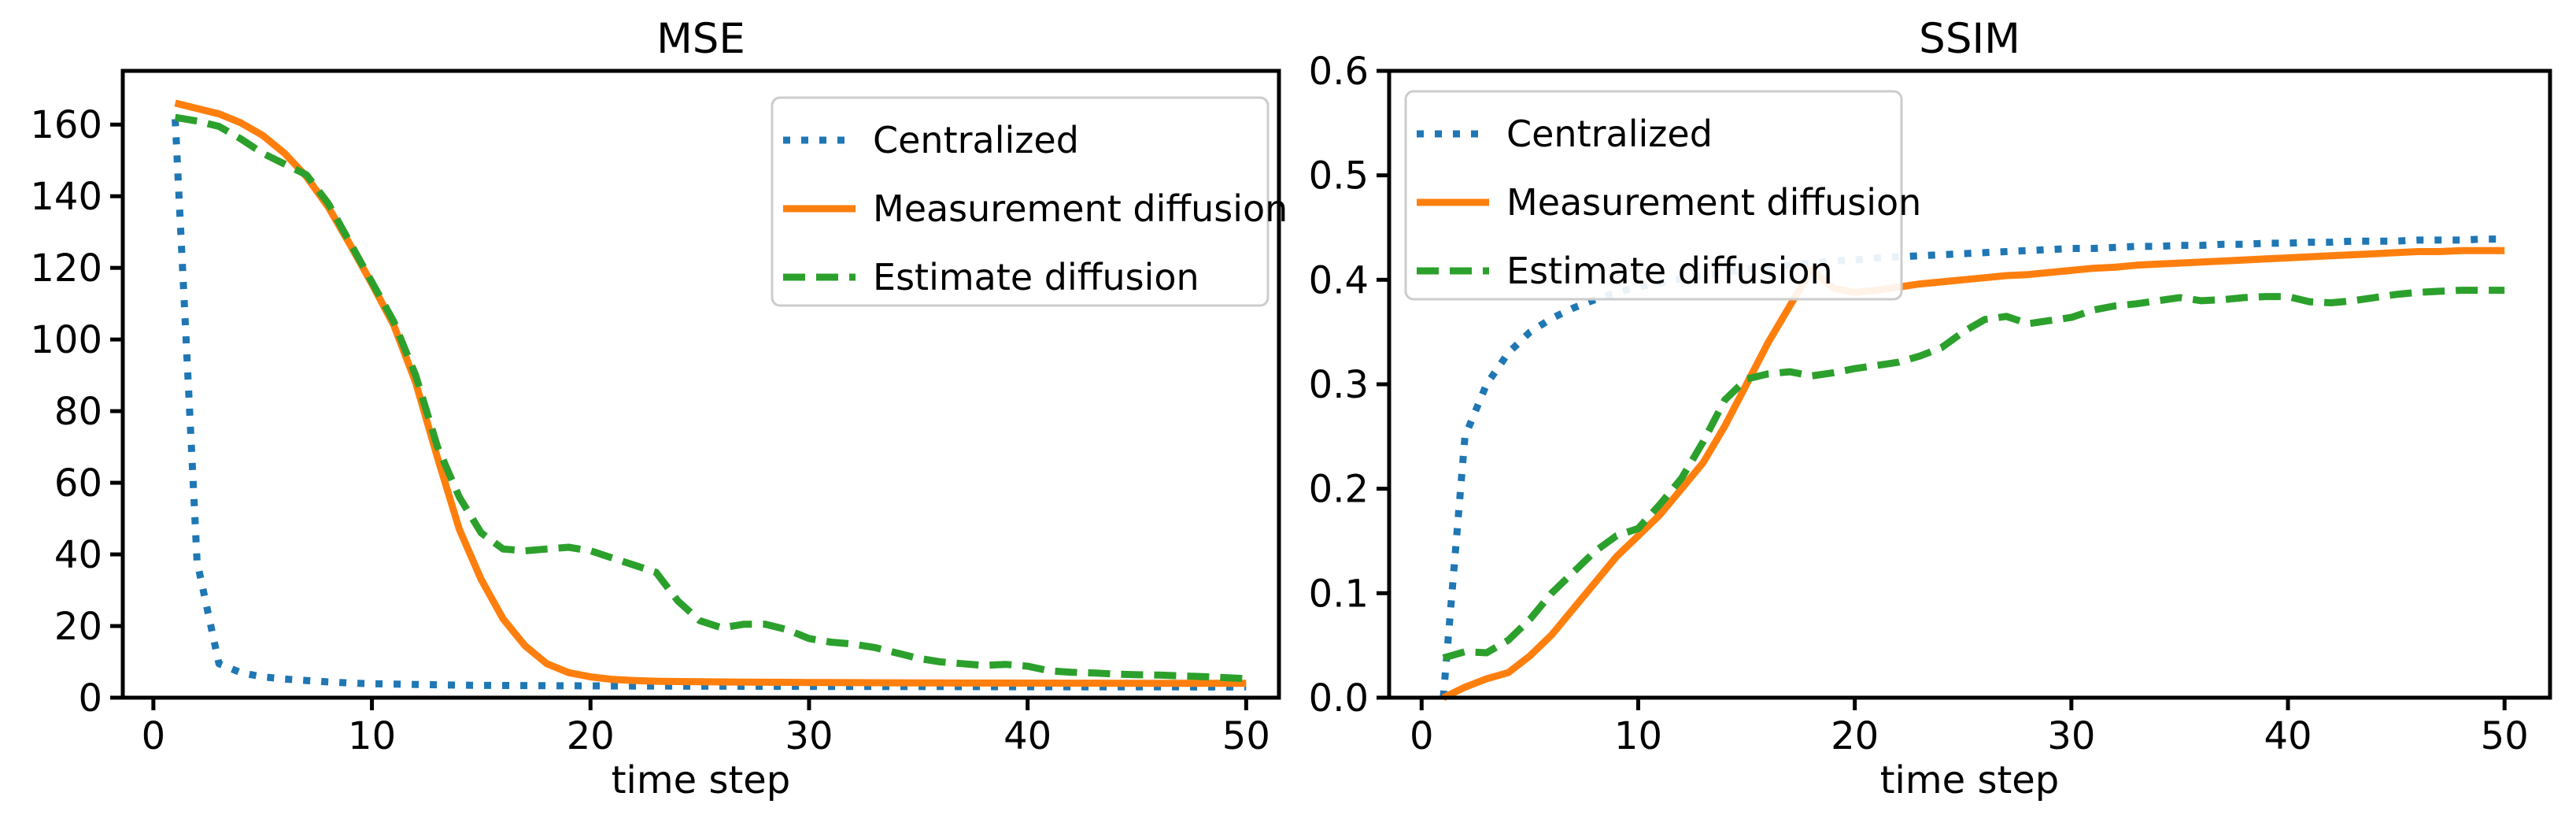 This screenshot has width=2576, height=815. Describe the element at coordinates (66, 340) in the screenshot. I see `y-axis-tick-label: 100` at that location.